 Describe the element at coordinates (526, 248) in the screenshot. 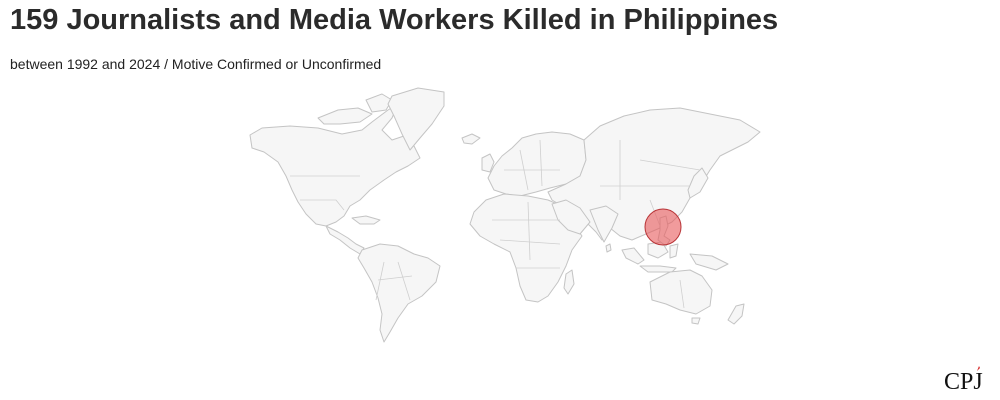

I see `continent-africa` at that location.